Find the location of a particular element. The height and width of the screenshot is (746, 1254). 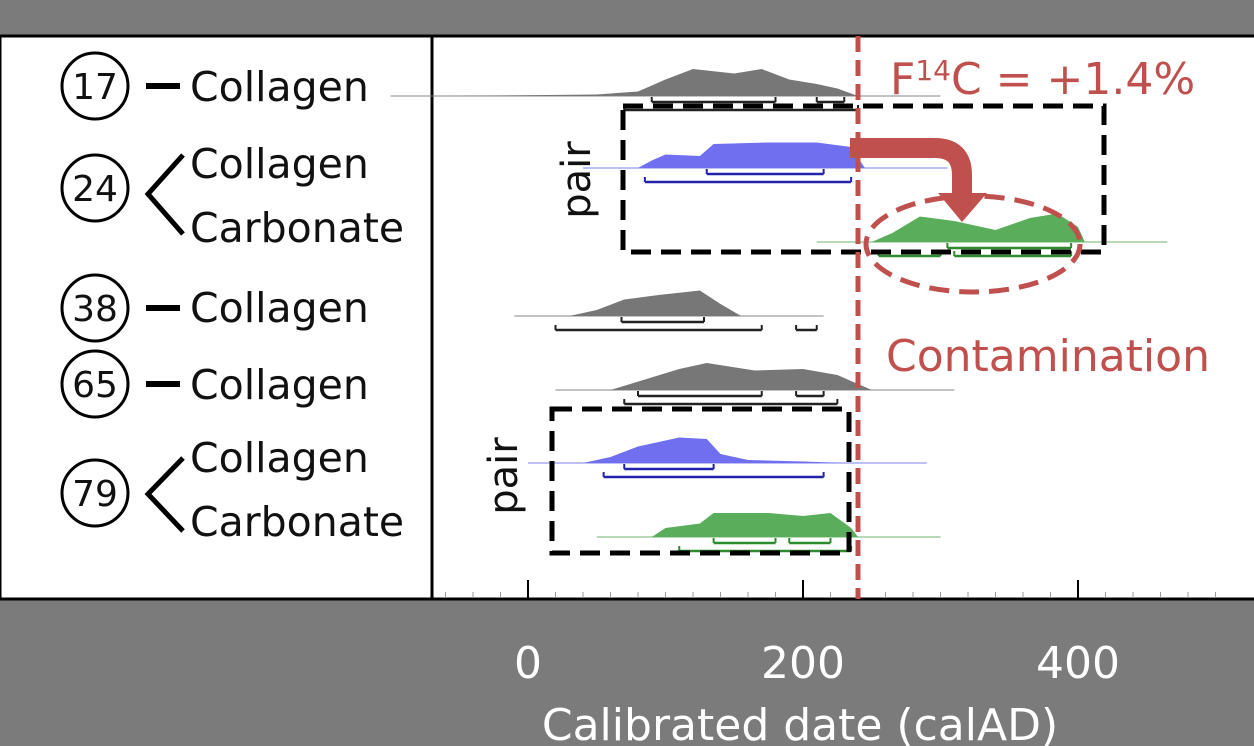

series-79-collagen is located at coordinates (727, 458).